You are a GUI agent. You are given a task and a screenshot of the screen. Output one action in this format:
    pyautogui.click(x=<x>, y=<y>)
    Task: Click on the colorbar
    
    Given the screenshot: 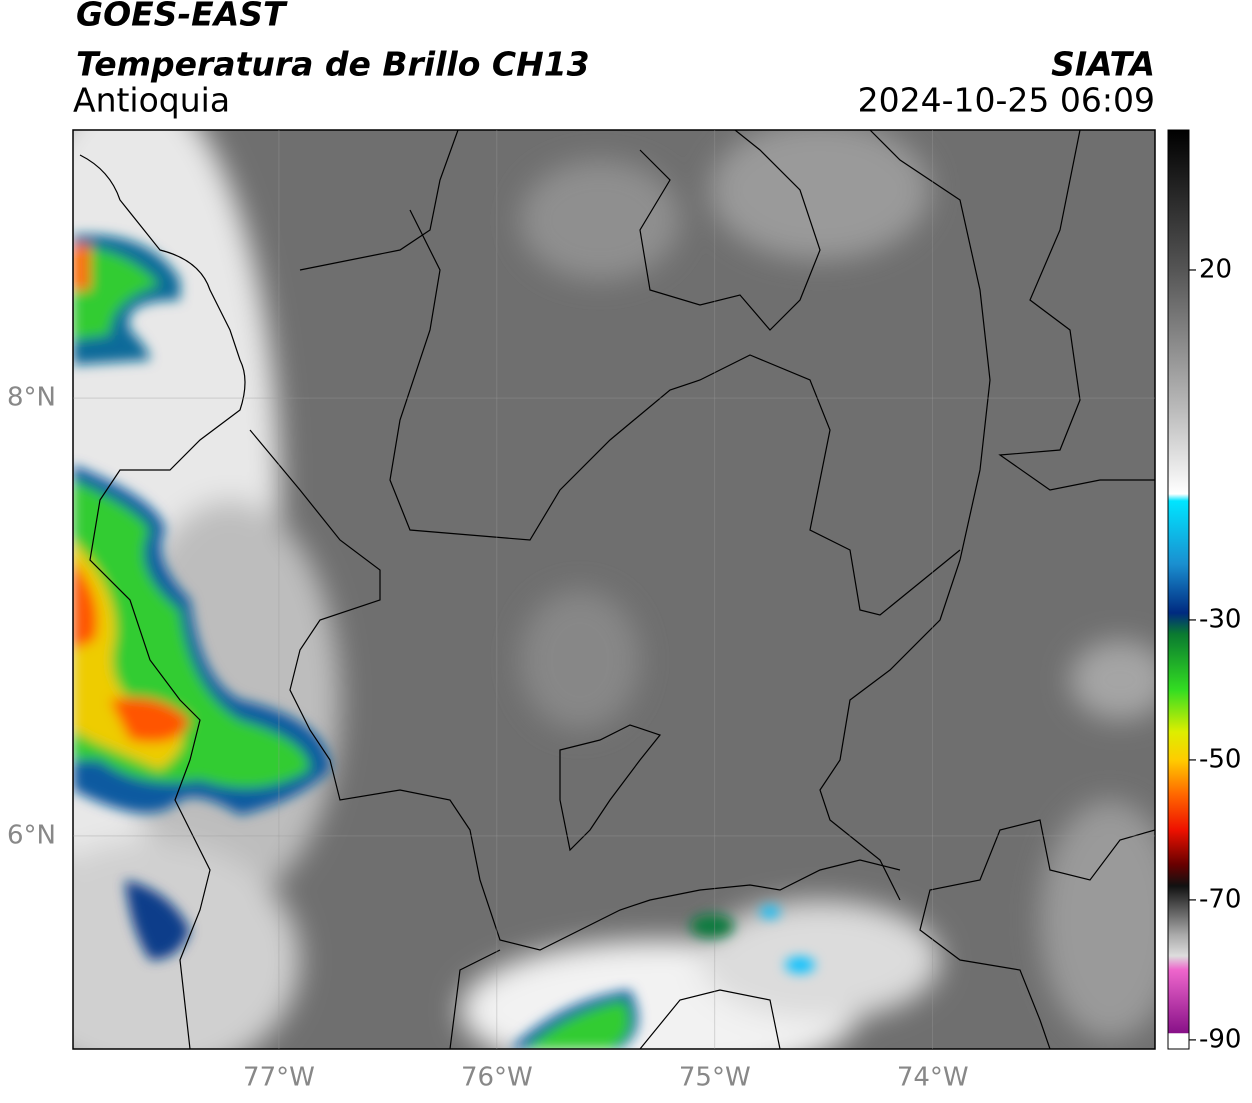 What is the action you would take?
    pyautogui.click(x=1178, y=589)
    